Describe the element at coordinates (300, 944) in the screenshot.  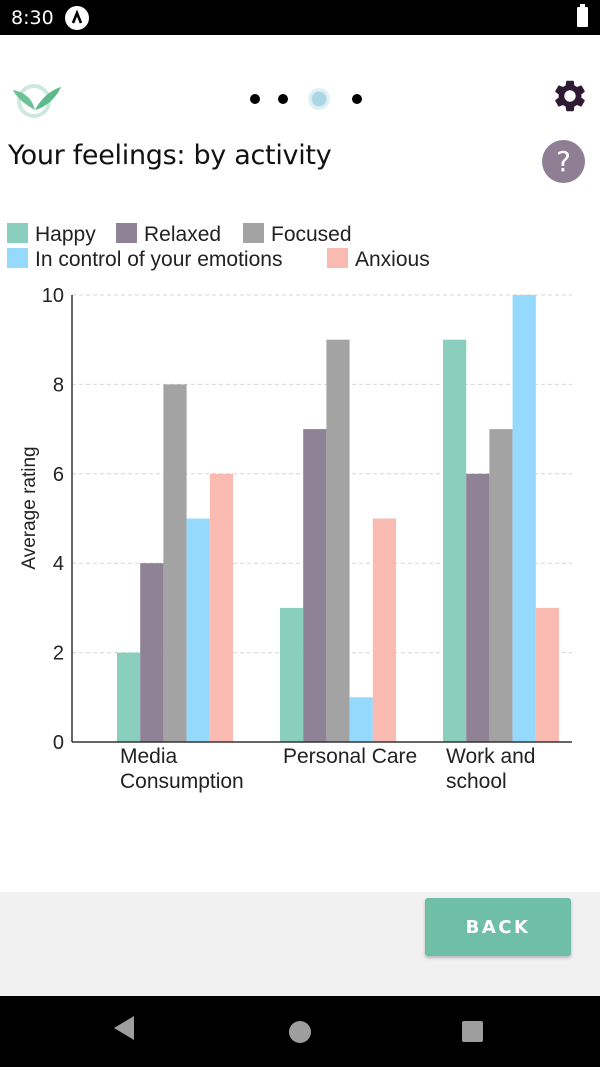
I see `footer-bar: BACK` at that location.